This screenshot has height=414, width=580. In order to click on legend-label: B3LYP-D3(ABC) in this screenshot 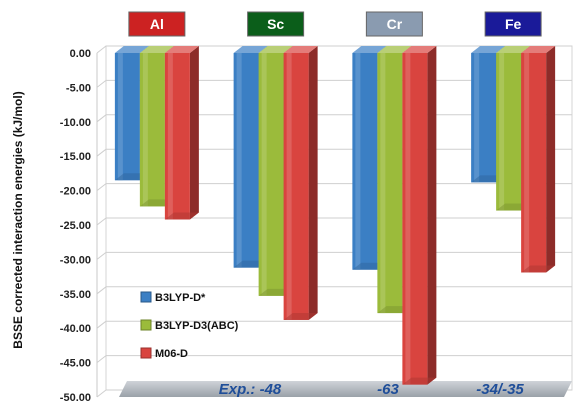, I will do `click(197, 326)`.